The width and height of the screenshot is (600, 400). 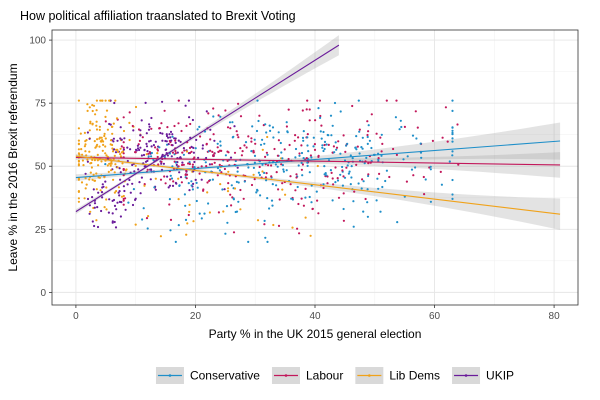 I want to click on y-tick-label: 100, so click(x=37, y=41).